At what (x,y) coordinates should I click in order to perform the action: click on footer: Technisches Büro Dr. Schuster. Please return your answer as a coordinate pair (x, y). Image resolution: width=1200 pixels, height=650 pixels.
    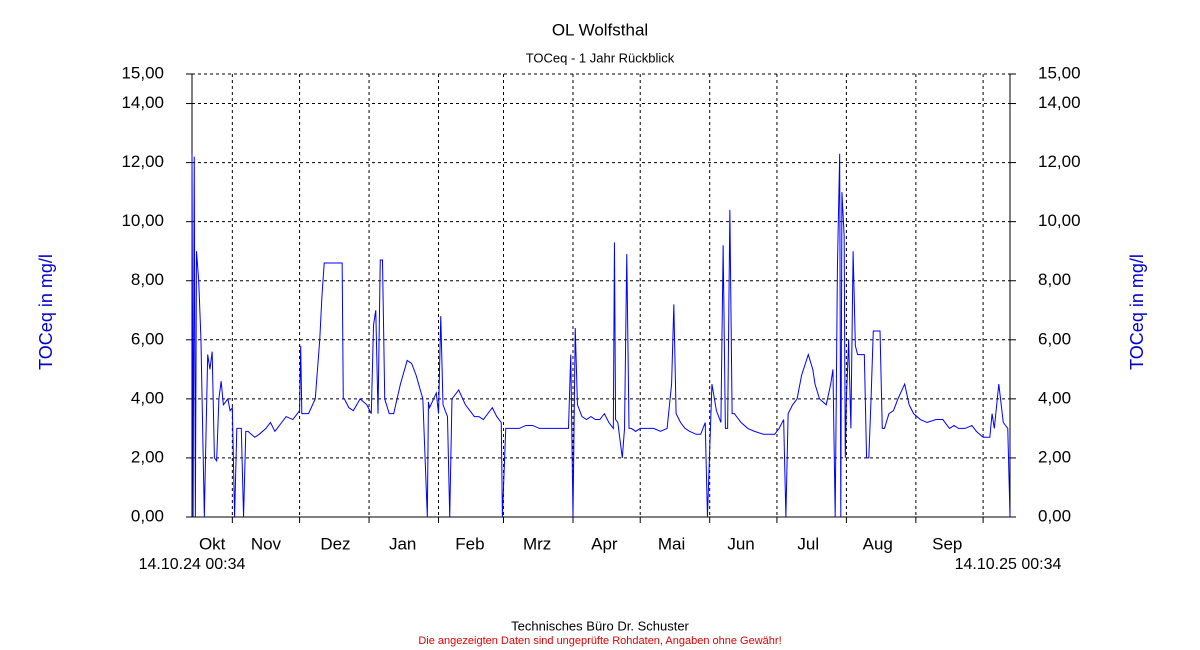
    Looking at the image, I should click on (600, 625).